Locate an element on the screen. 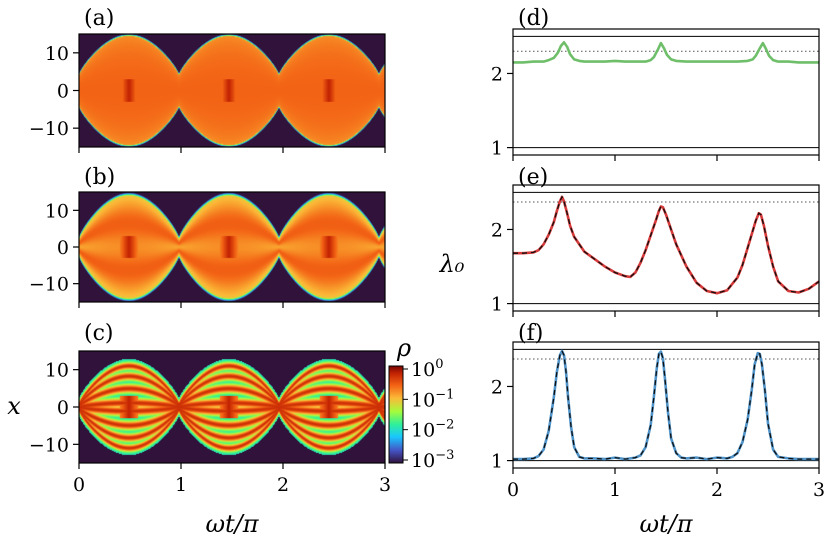 This screenshot has width=830, height=545. panel-c-label: (c) is located at coordinates (99, 333).